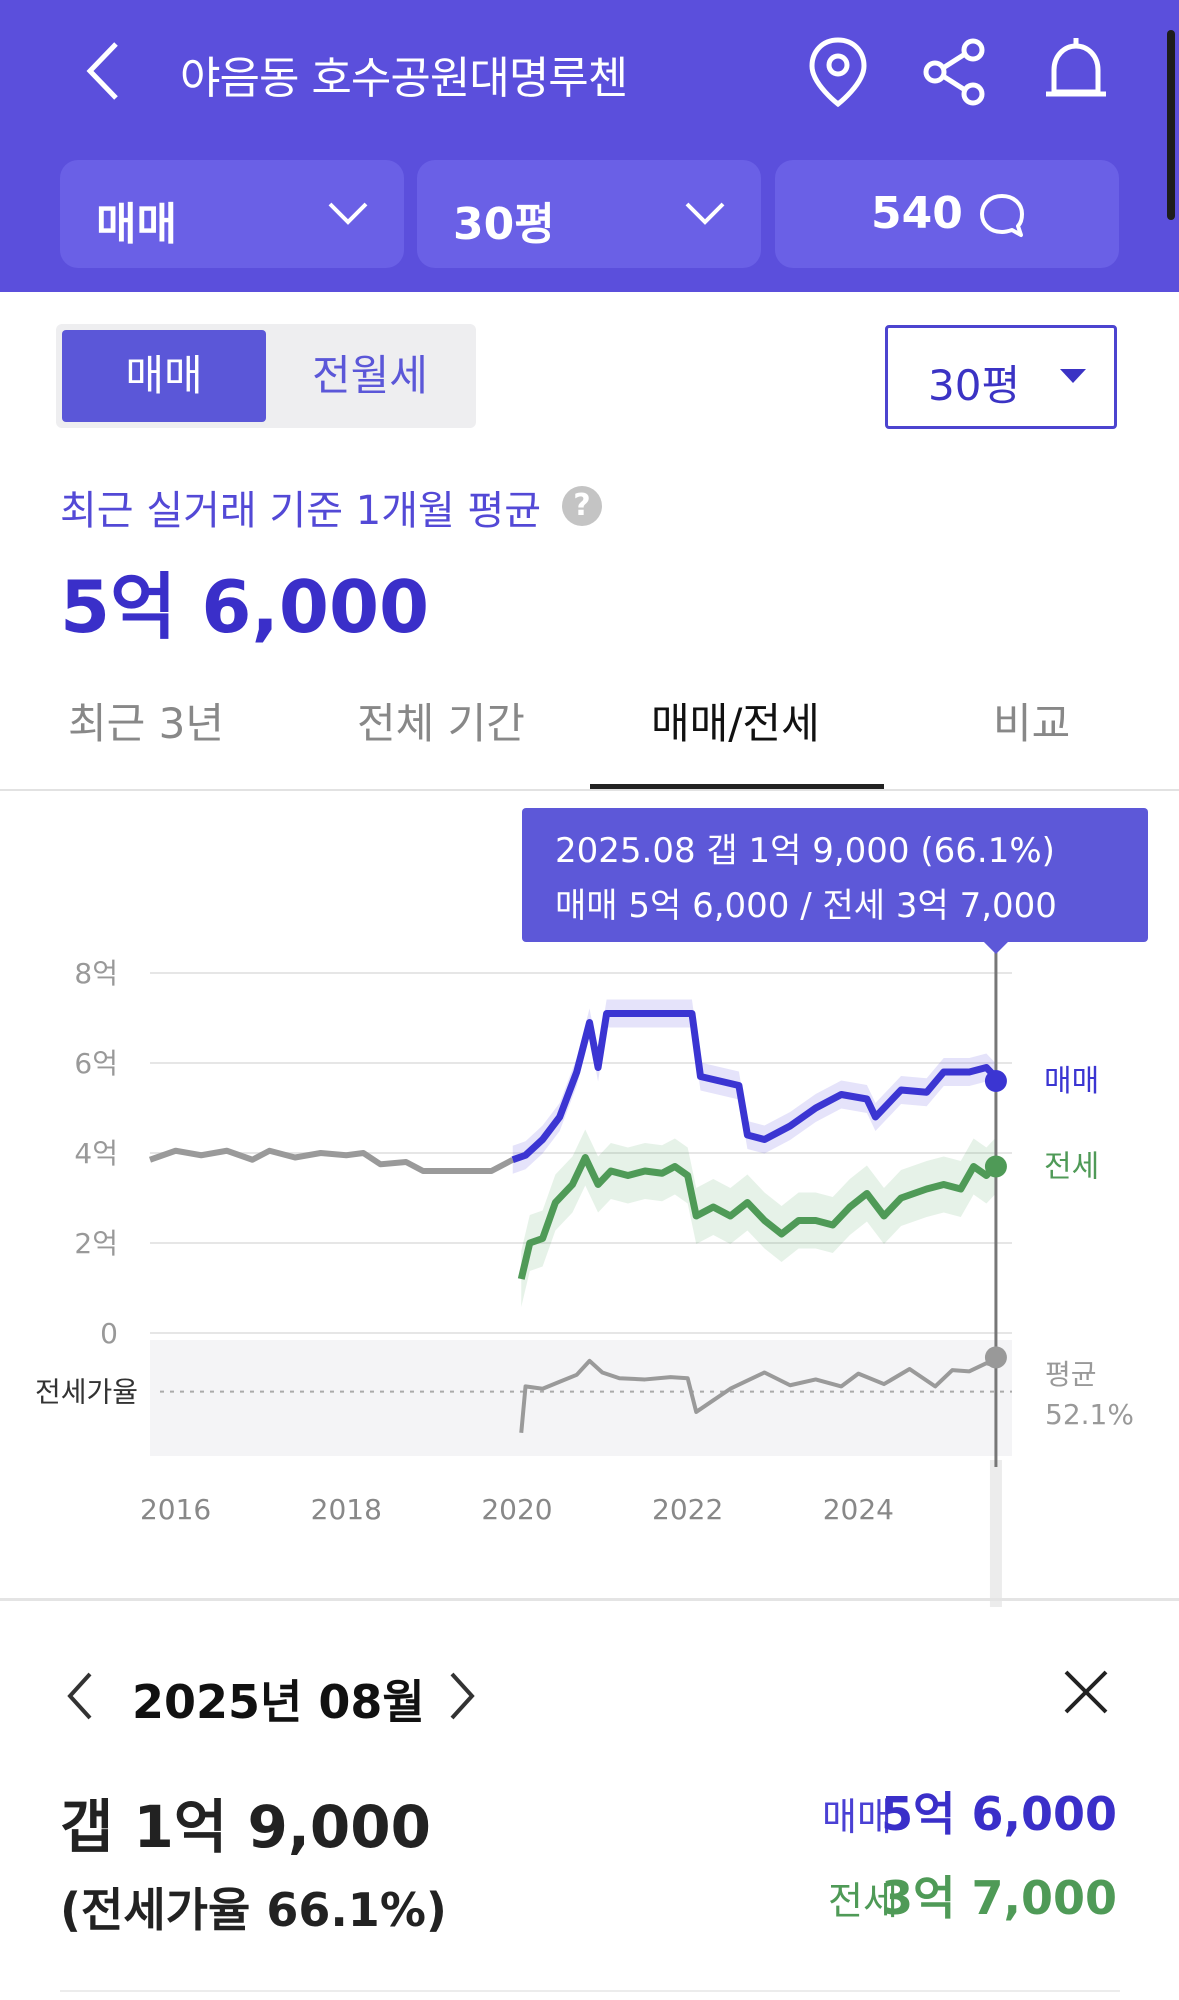 The image size is (1179, 2000). Describe the element at coordinates (995, 1357) in the screenshot. I see `ratio-marker` at that location.